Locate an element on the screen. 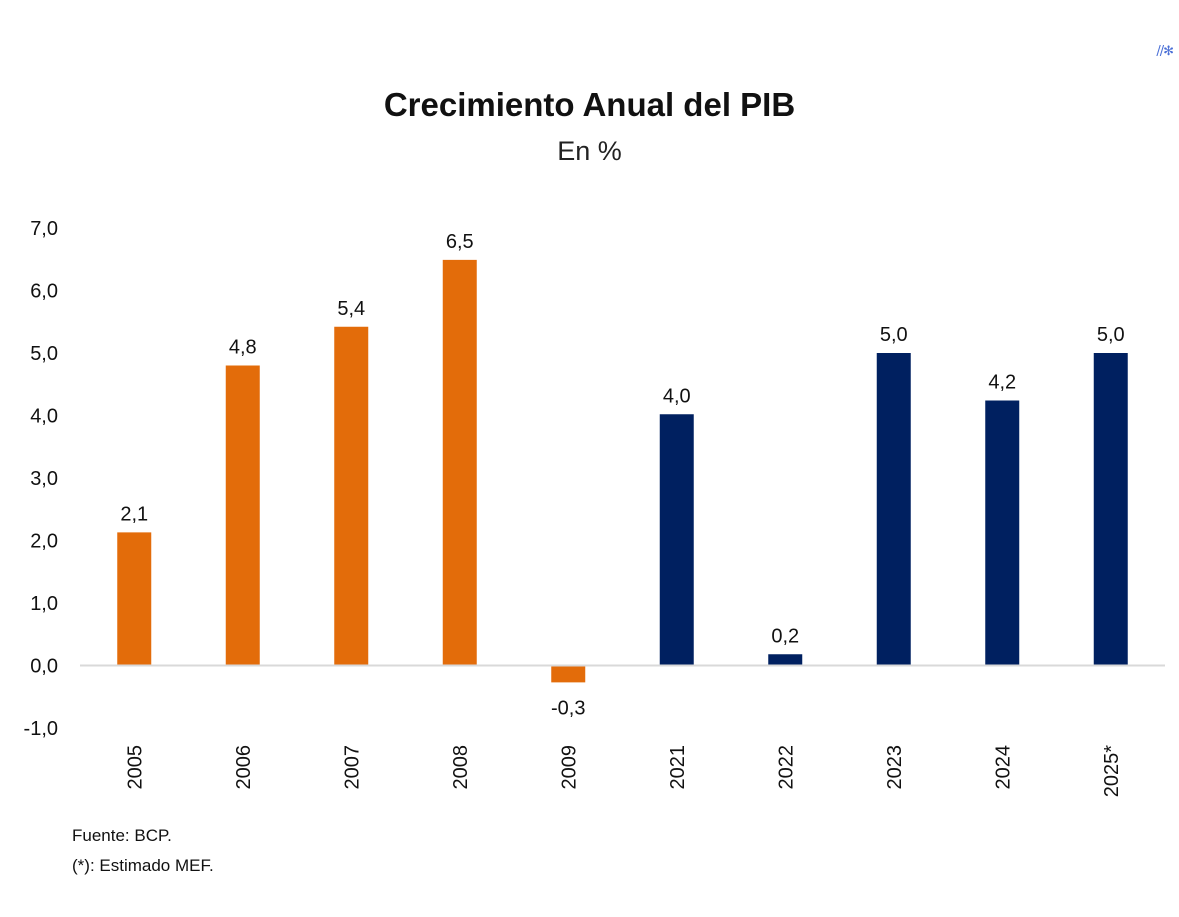 The width and height of the screenshot is (1179, 917). x-tick-label: 2009 is located at coordinates (569, 767).